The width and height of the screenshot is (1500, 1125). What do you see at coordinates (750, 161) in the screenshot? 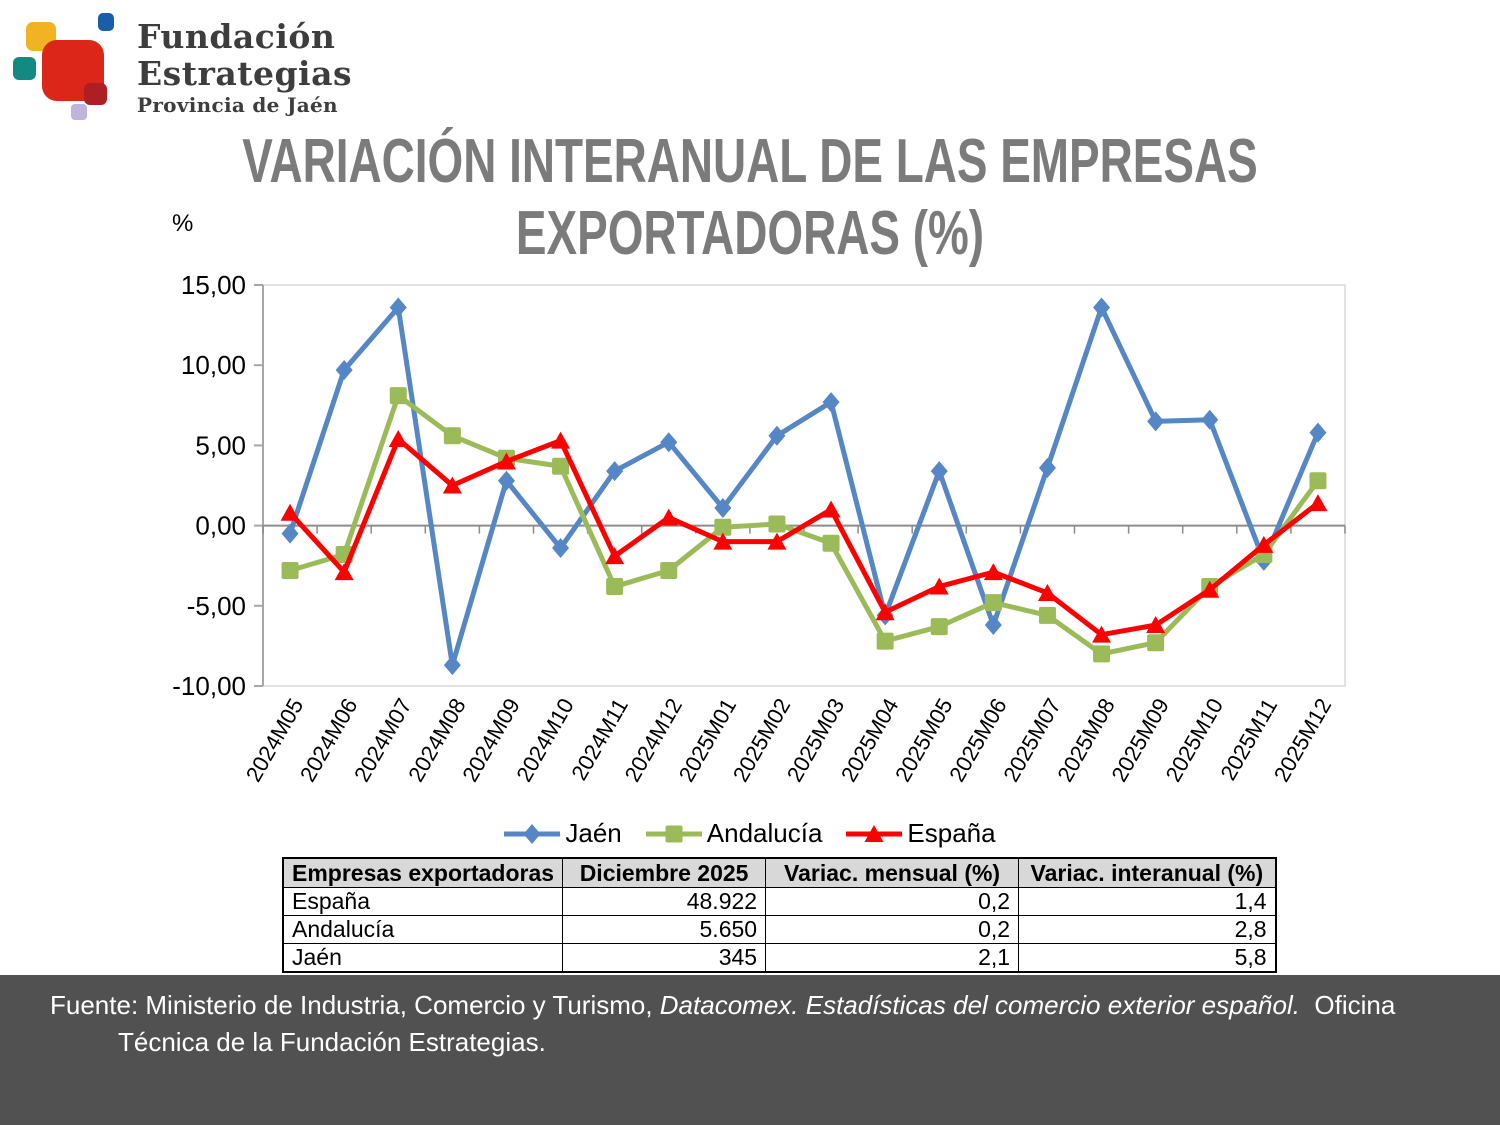
I see `page-title-line1: VARIACIÓN INTERANUAL DE LAS EMPRESAS` at bounding box center [750, 161].